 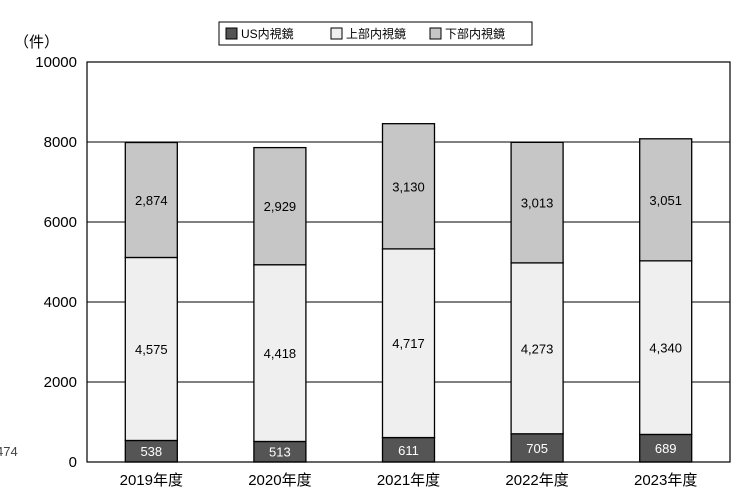 I want to click on data-label: 611, so click(x=408, y=450).